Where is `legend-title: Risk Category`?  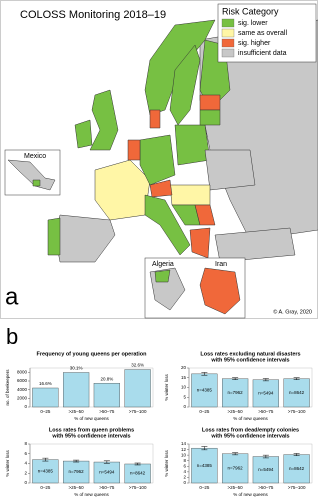
legend-title: Risk Category is located at coordinates (250, 11).